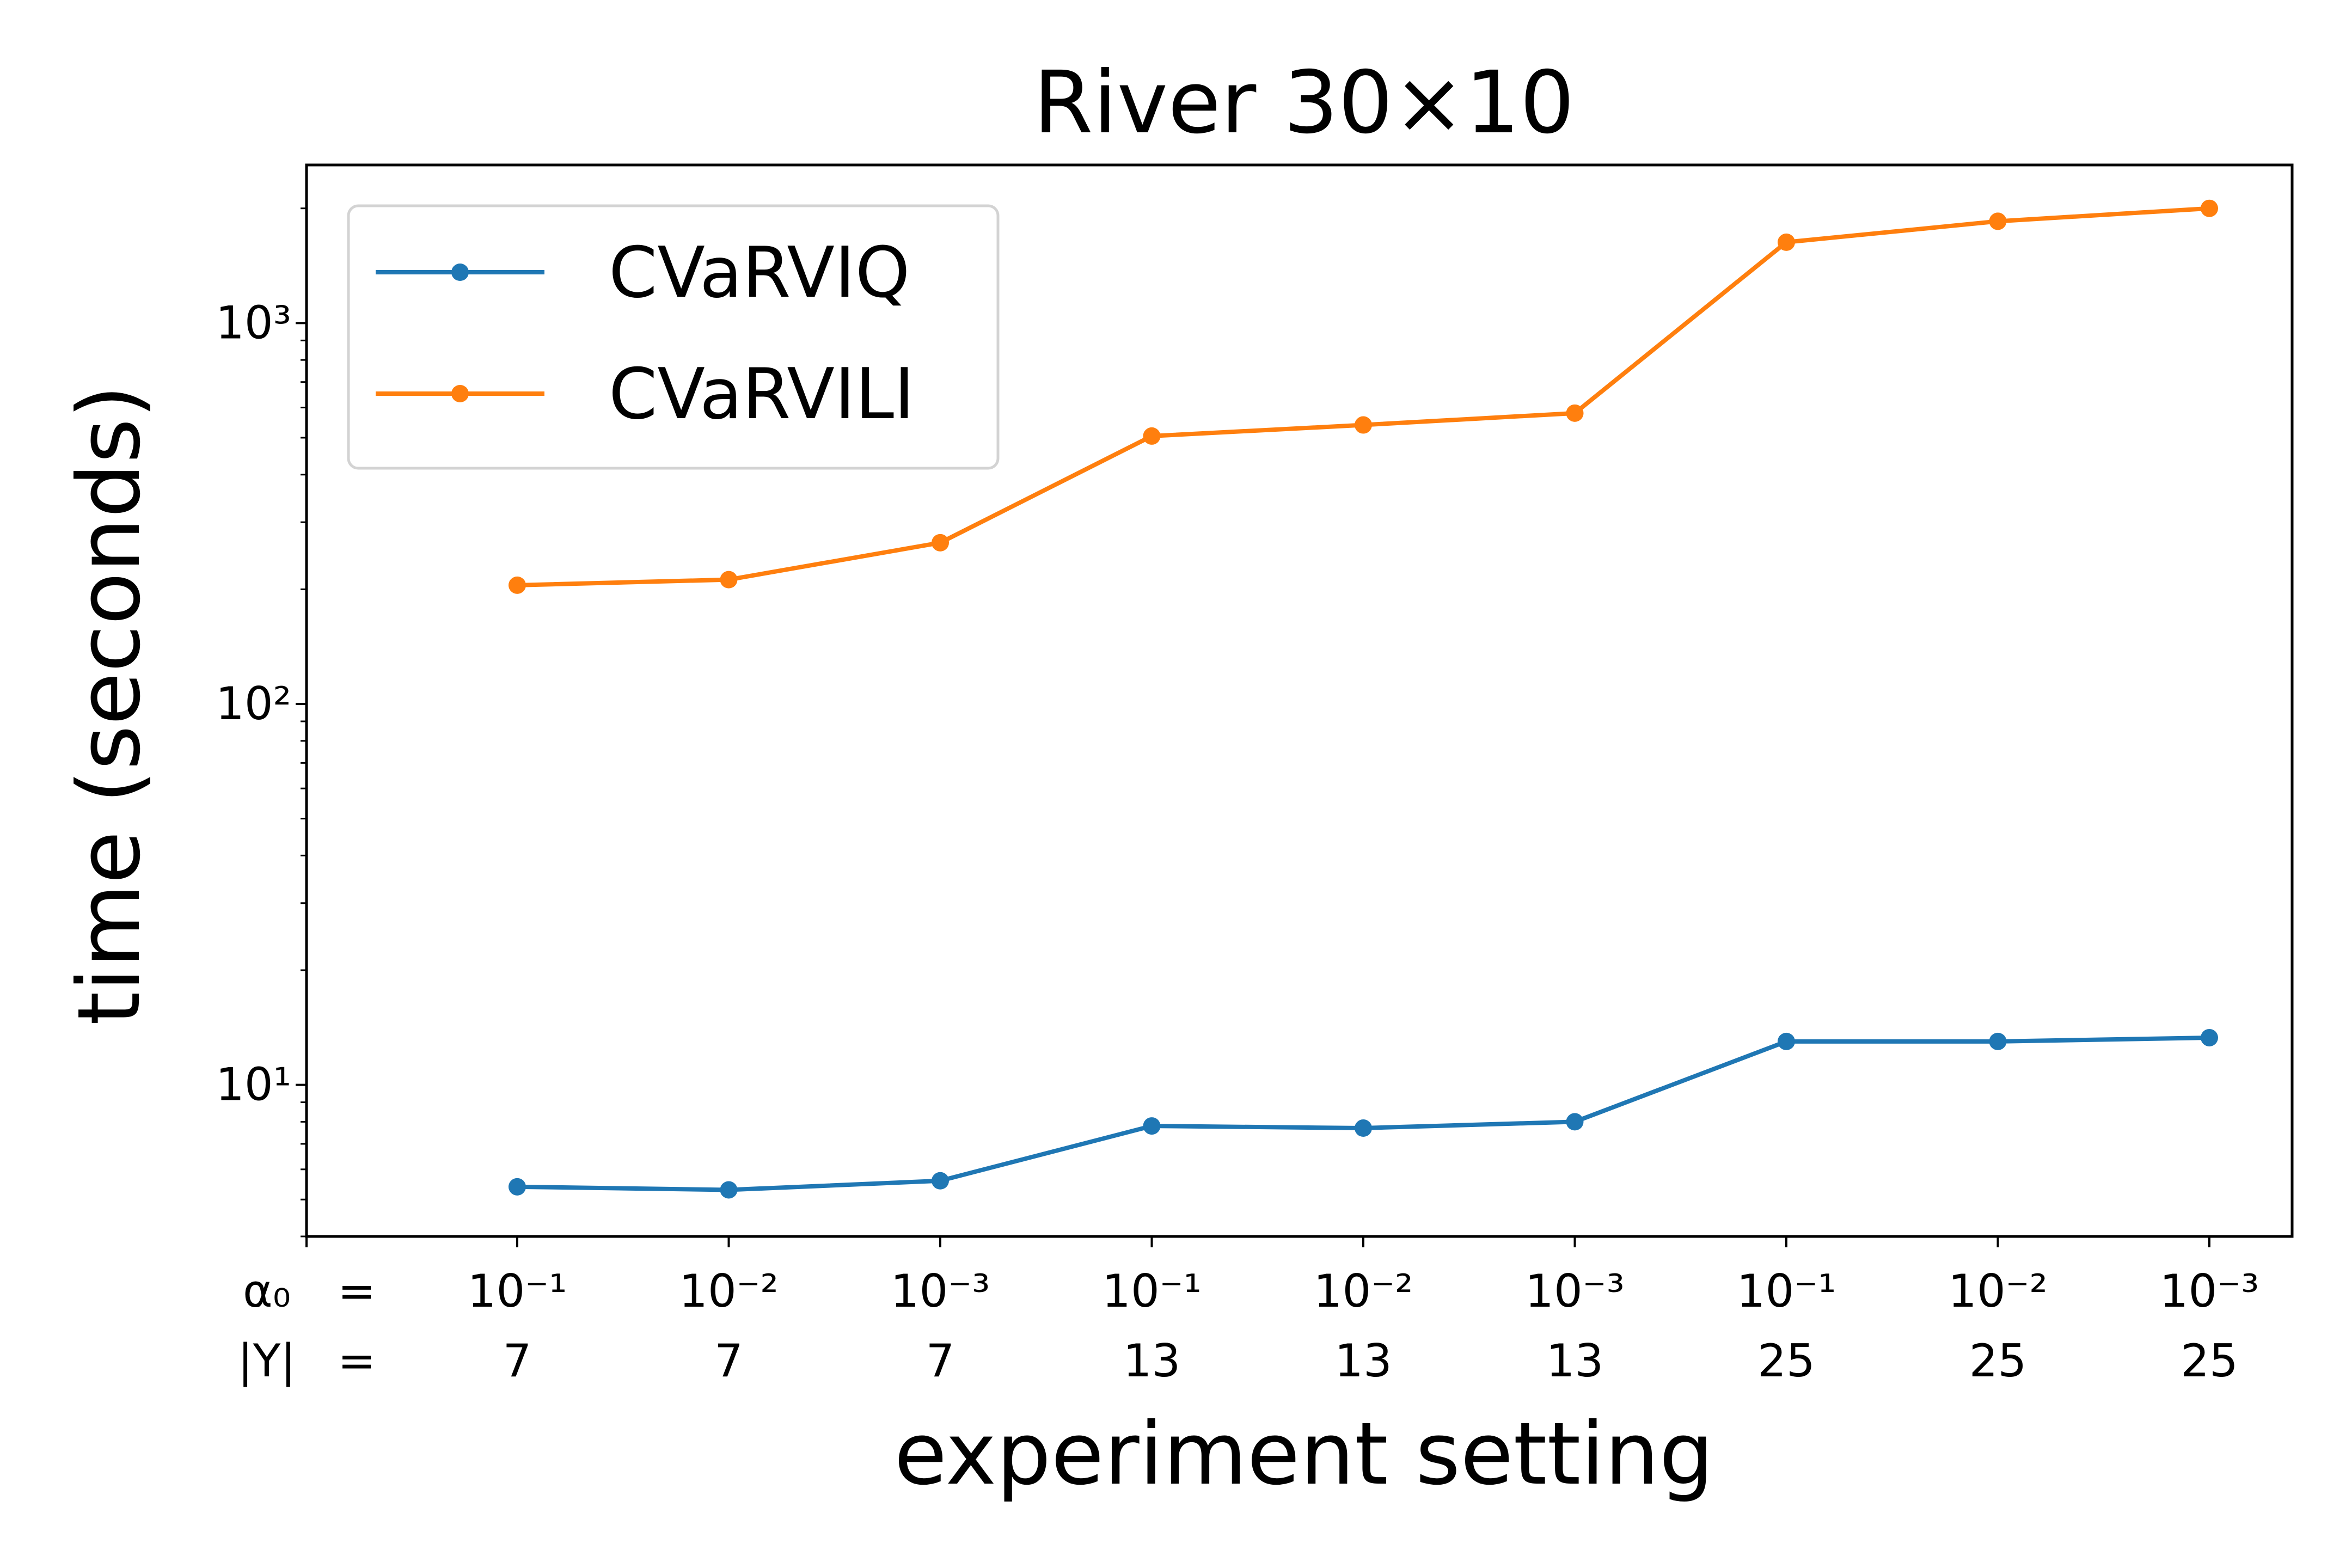 The image size is (2352, 1568). What do you see at coordinates (357, 1291) in the screenshot?
I see `row-eq-alpha0: =` at bounding box center [357, 1291].